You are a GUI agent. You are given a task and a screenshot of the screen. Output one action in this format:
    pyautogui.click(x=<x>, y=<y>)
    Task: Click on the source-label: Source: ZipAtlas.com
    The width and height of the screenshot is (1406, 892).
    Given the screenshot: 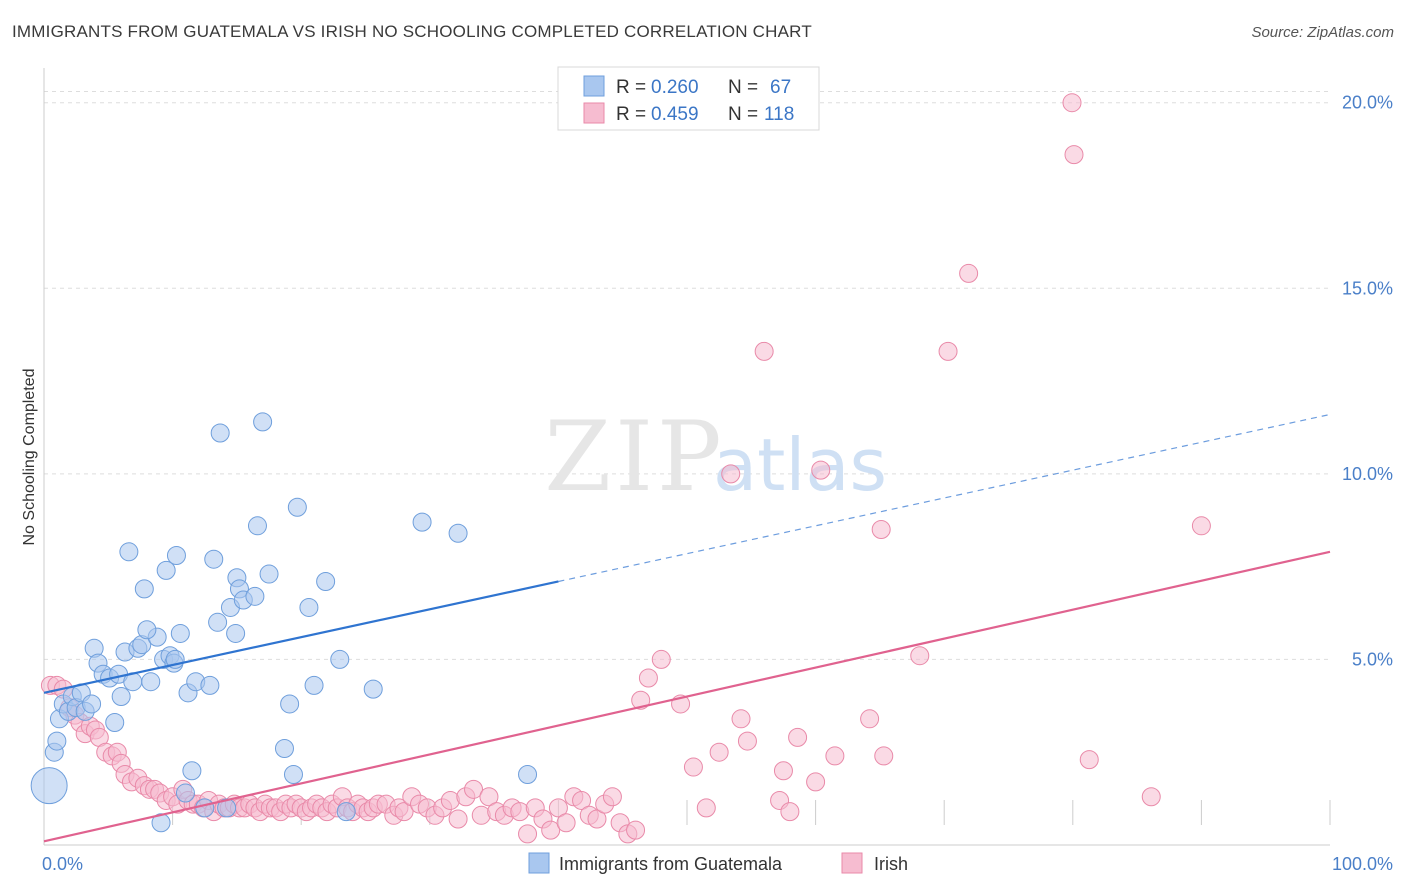 What is the action you would take?
    pyautogui.click(x=1322, y=32)
    